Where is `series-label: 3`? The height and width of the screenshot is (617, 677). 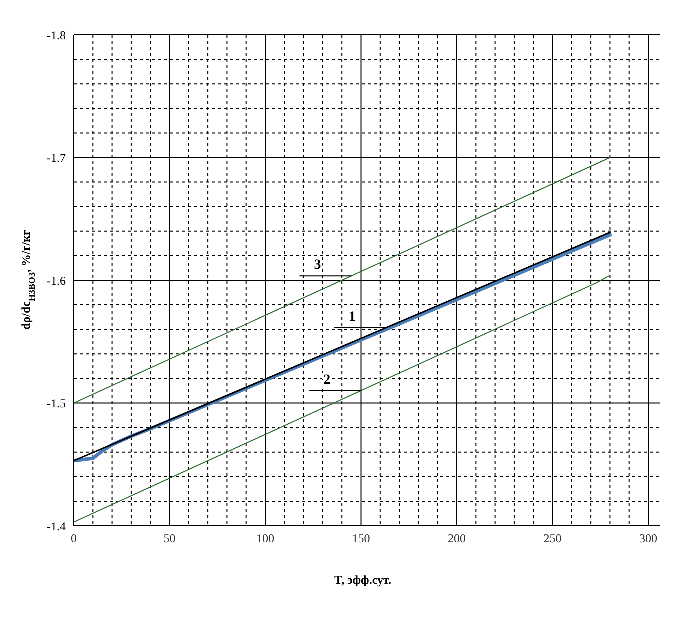 series-label: 3 is located at coordinates (318, 266).